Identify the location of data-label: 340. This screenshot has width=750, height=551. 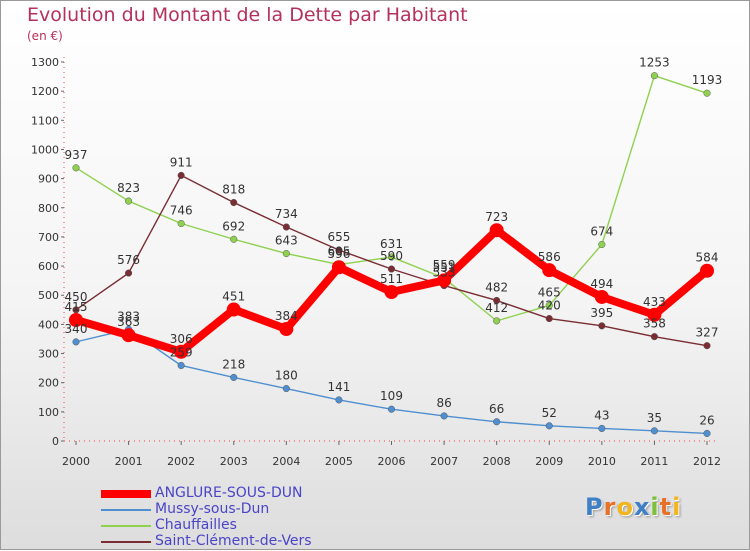
(76, 329).